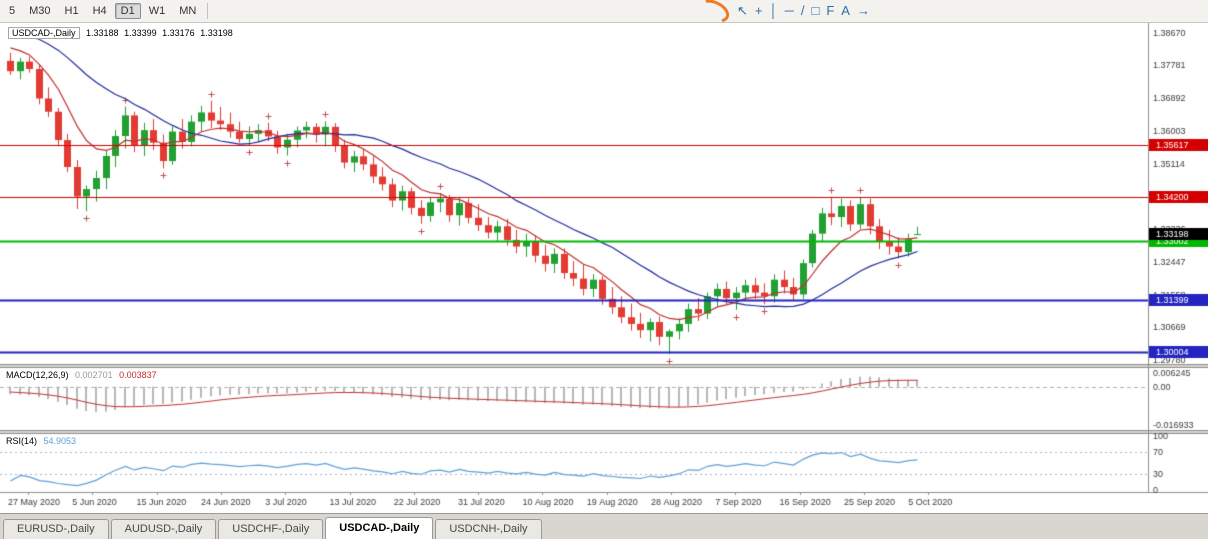 The image size is (1208, 539). What do you see at coordinates (815, 10) in the screenshot?
I see `rectangle-icon: □` at bounding box center [815, 10].